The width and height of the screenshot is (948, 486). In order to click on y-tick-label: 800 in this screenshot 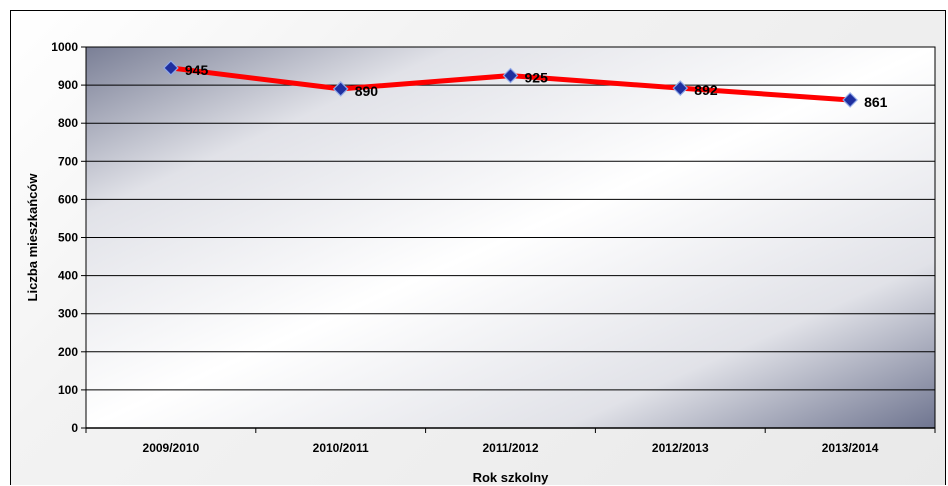, I will do `click(68, 123)`.